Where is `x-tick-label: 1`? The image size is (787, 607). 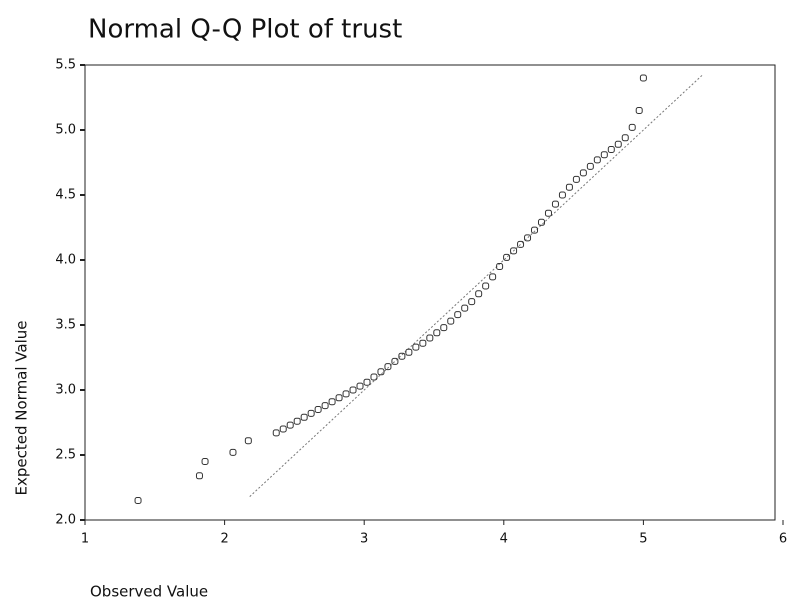
x-tick-label: 1 is located at coordinates (85, 539).